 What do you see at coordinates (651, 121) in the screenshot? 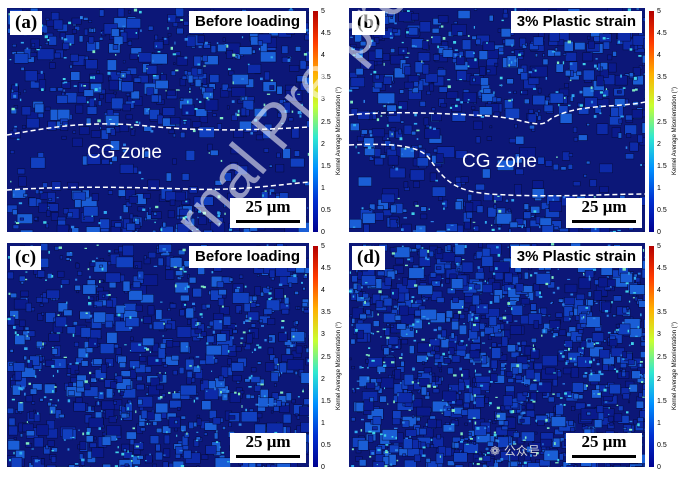
I see `colorbar-b` at bounding box center [651, 121].